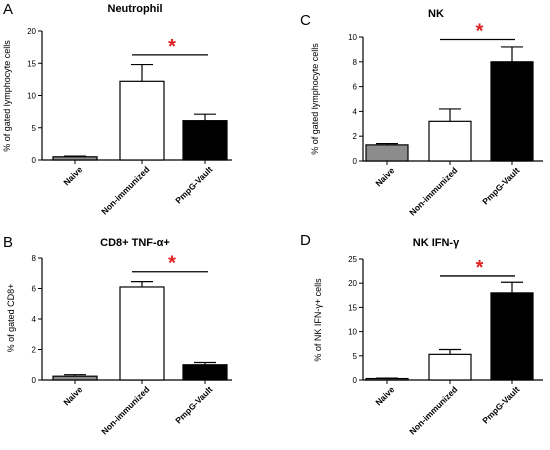 The height and width of the screenshot is (450, 550). I want to click on panel-b-category-label: PmpG-Vault, so click(193, 404).